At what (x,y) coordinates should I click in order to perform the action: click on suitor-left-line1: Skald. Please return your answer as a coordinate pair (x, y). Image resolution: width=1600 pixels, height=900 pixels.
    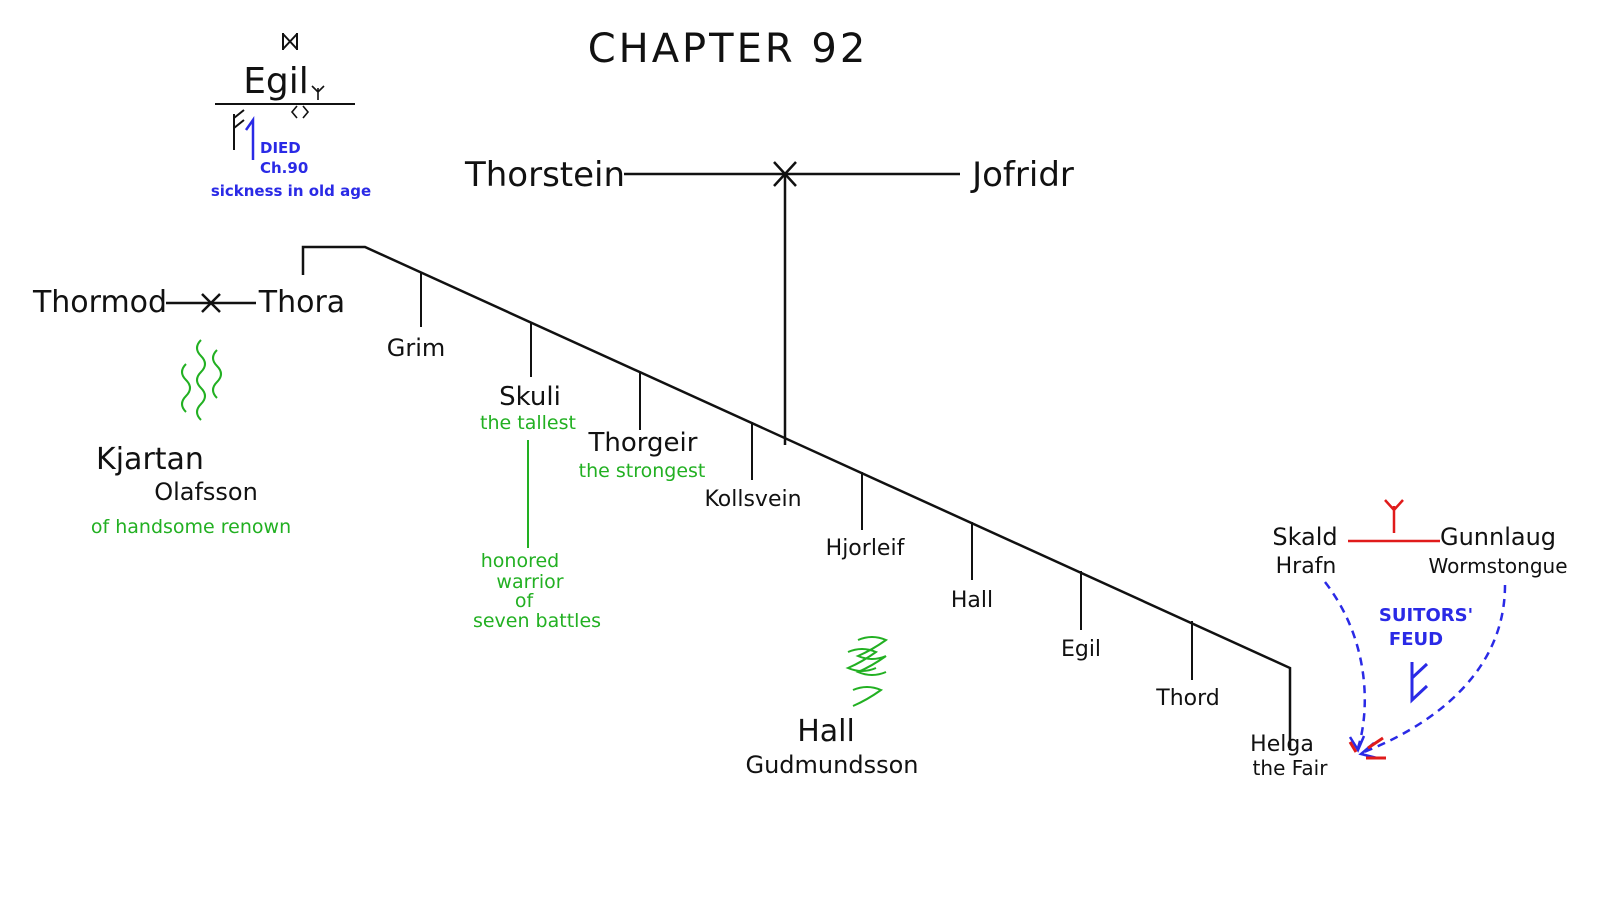
    Looking at the image, I should click on (1304, 537).